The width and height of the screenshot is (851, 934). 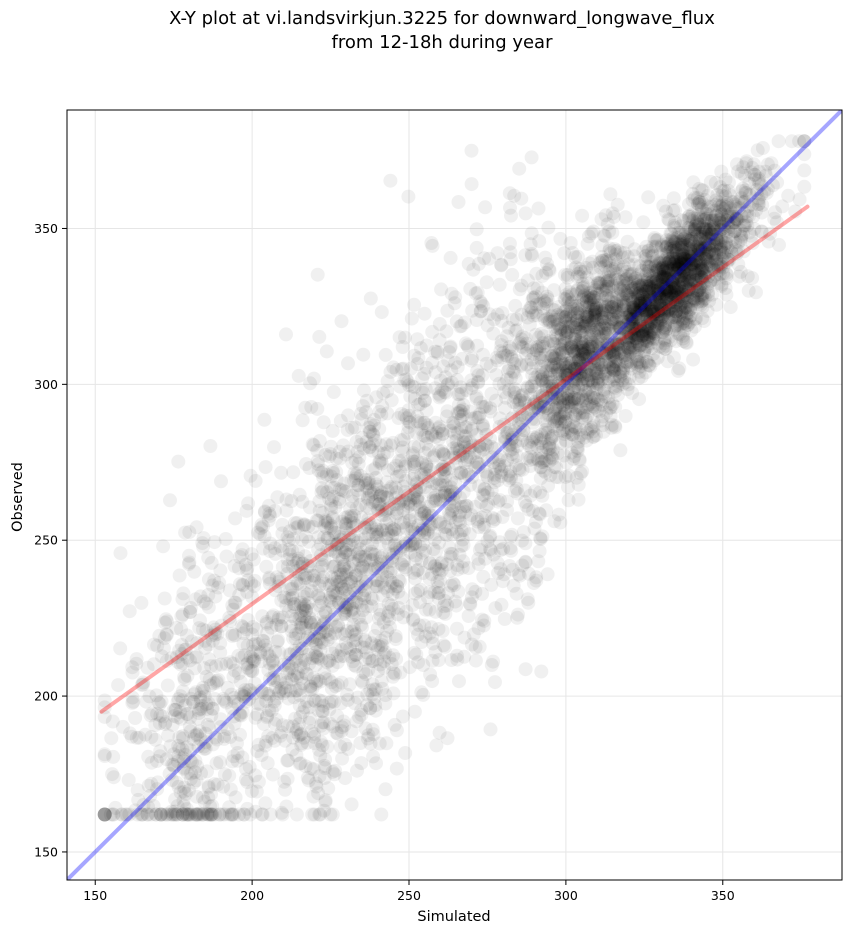 I want to click on chart-title-line2: from 12-18h during year, so click(x=443, y=42).